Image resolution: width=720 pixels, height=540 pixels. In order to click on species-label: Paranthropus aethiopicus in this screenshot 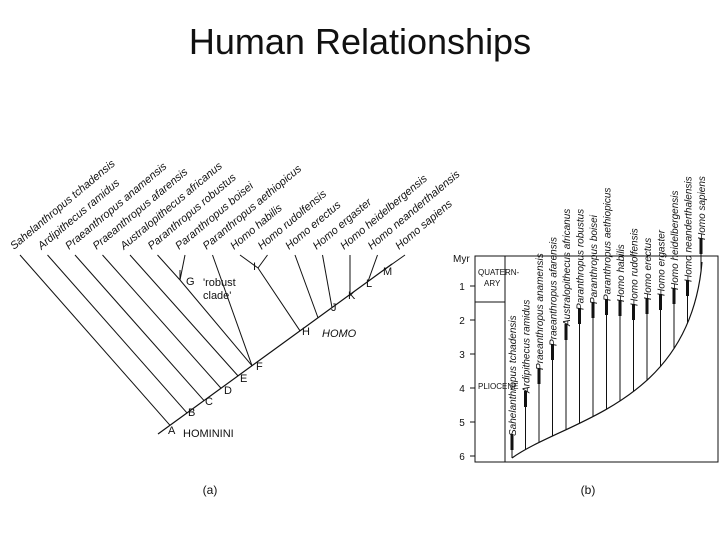, I will do `click(608, 244)`.